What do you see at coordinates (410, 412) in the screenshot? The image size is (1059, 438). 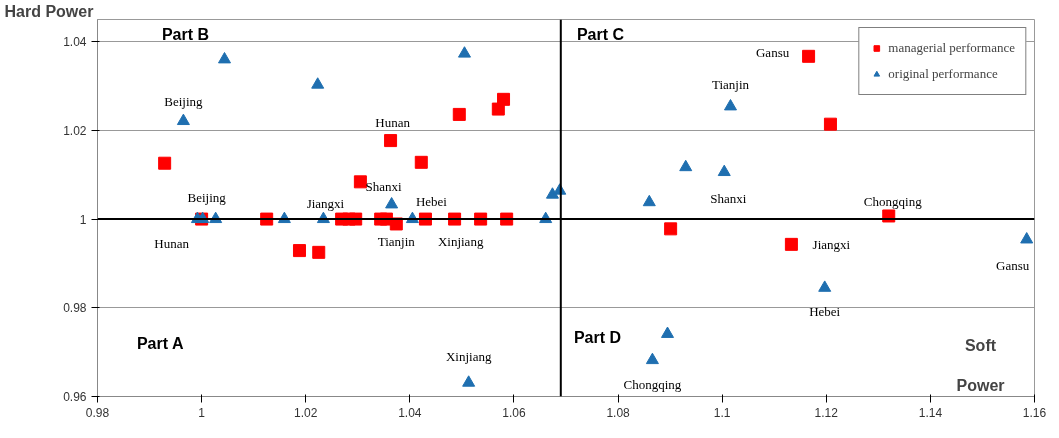 I see `x-tick-label: 1.04` at bounding box center [410, 412].